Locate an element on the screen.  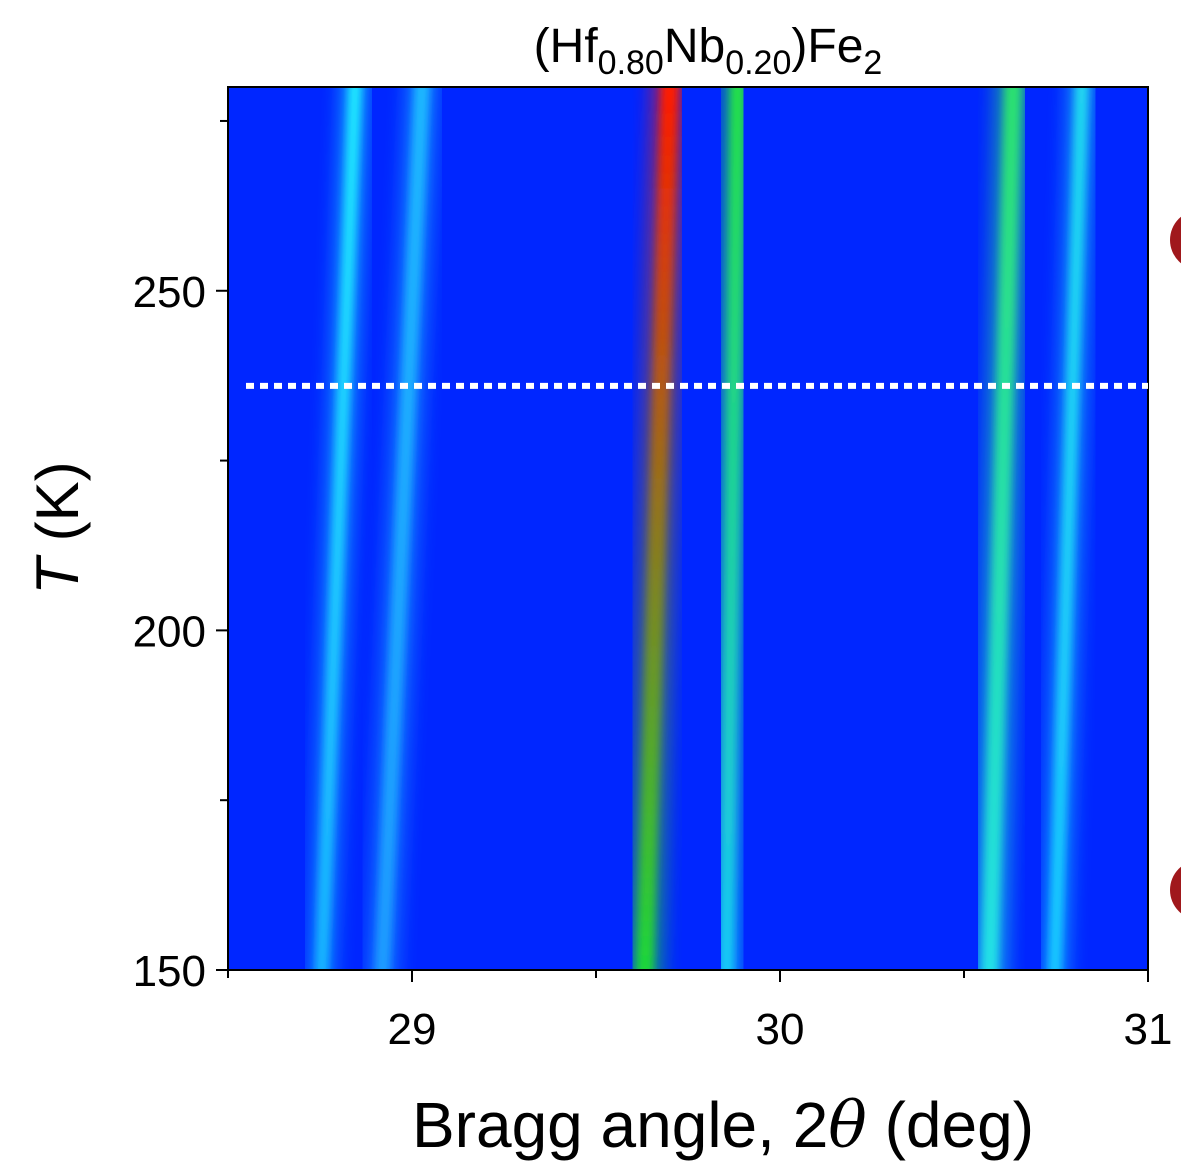
title-part: Nb is located at coordinates (694, 46).